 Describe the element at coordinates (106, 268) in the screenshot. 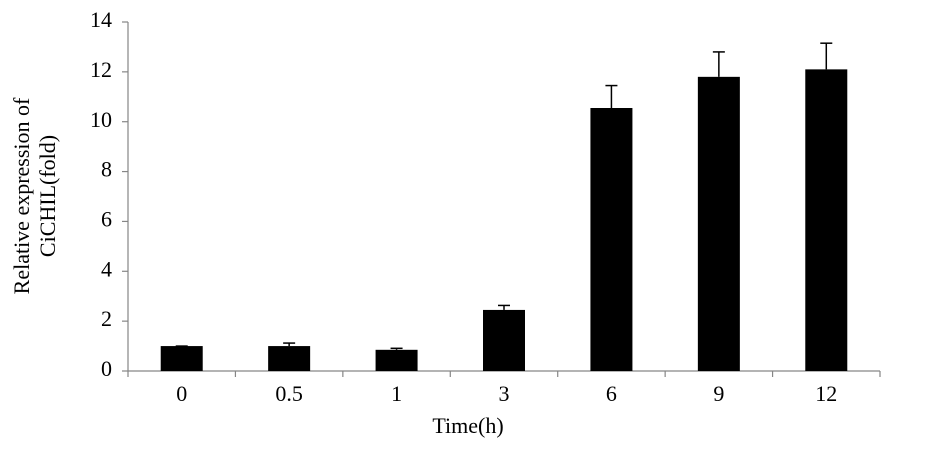

I see `y-tick-label: 4` at that location.